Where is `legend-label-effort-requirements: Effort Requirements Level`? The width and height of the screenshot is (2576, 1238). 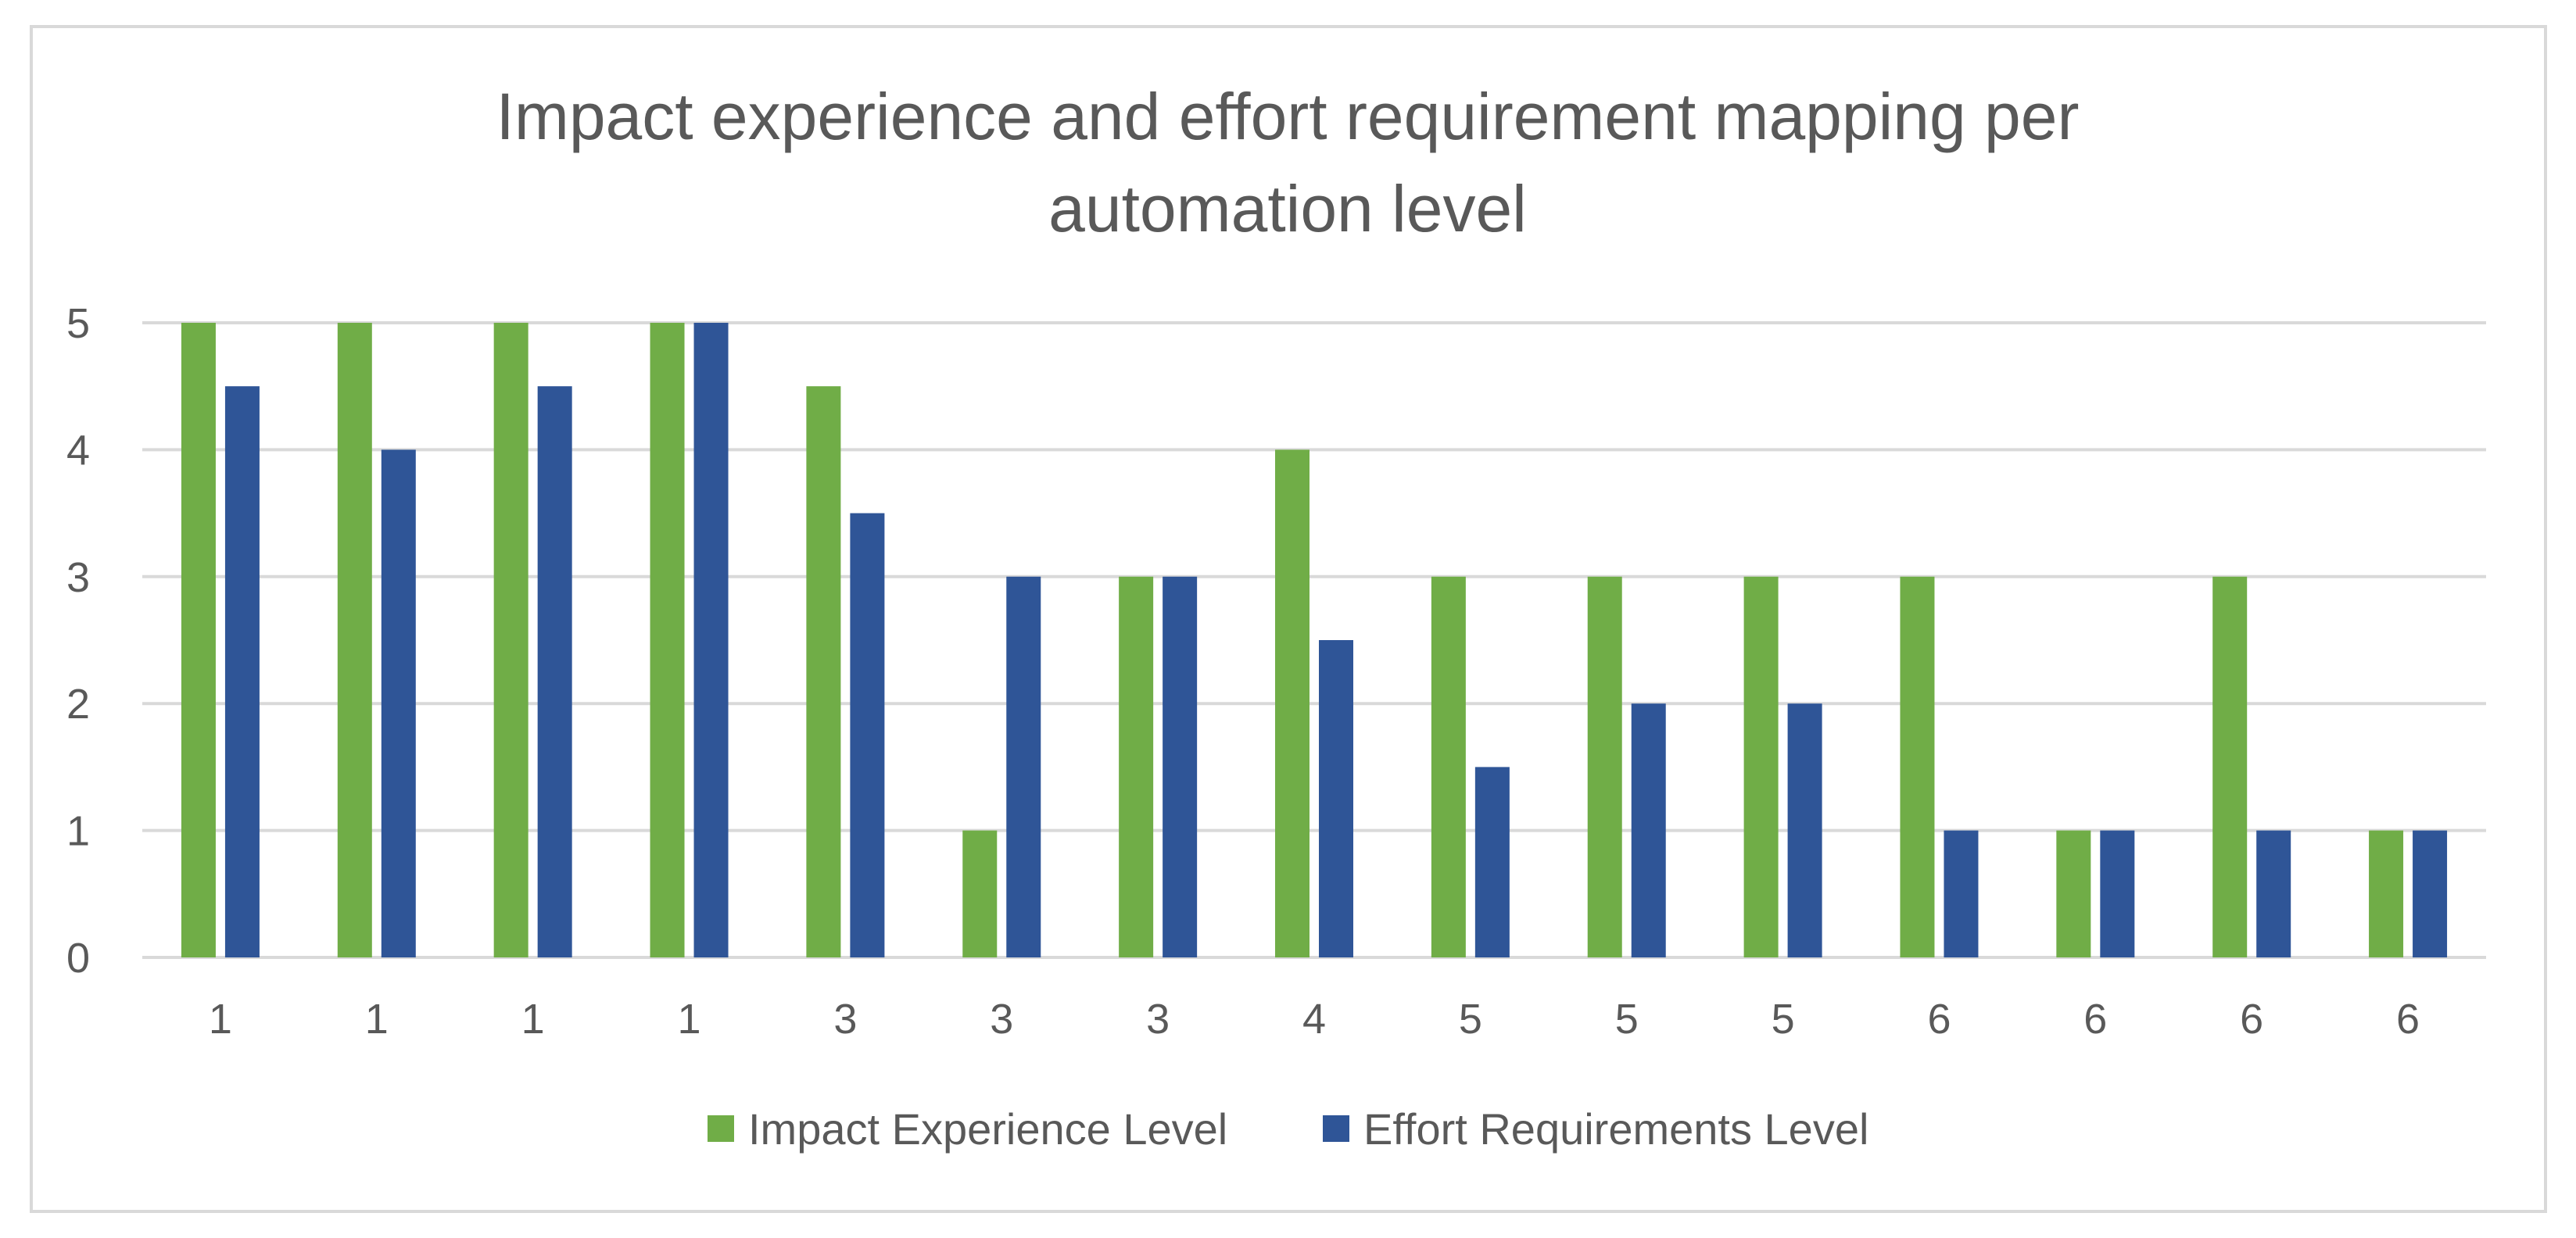 legend-label-effort-requirements: Effort Requirements Level is located at coordinates (1615, 1129).